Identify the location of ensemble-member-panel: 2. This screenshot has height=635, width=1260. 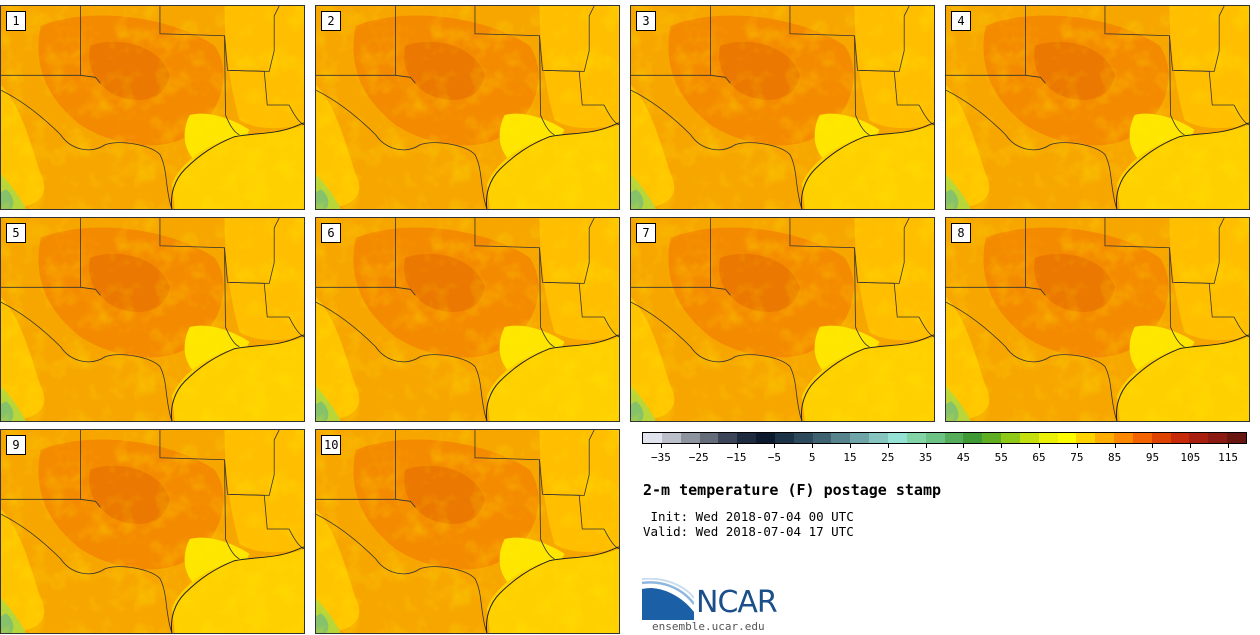
(467, 107).